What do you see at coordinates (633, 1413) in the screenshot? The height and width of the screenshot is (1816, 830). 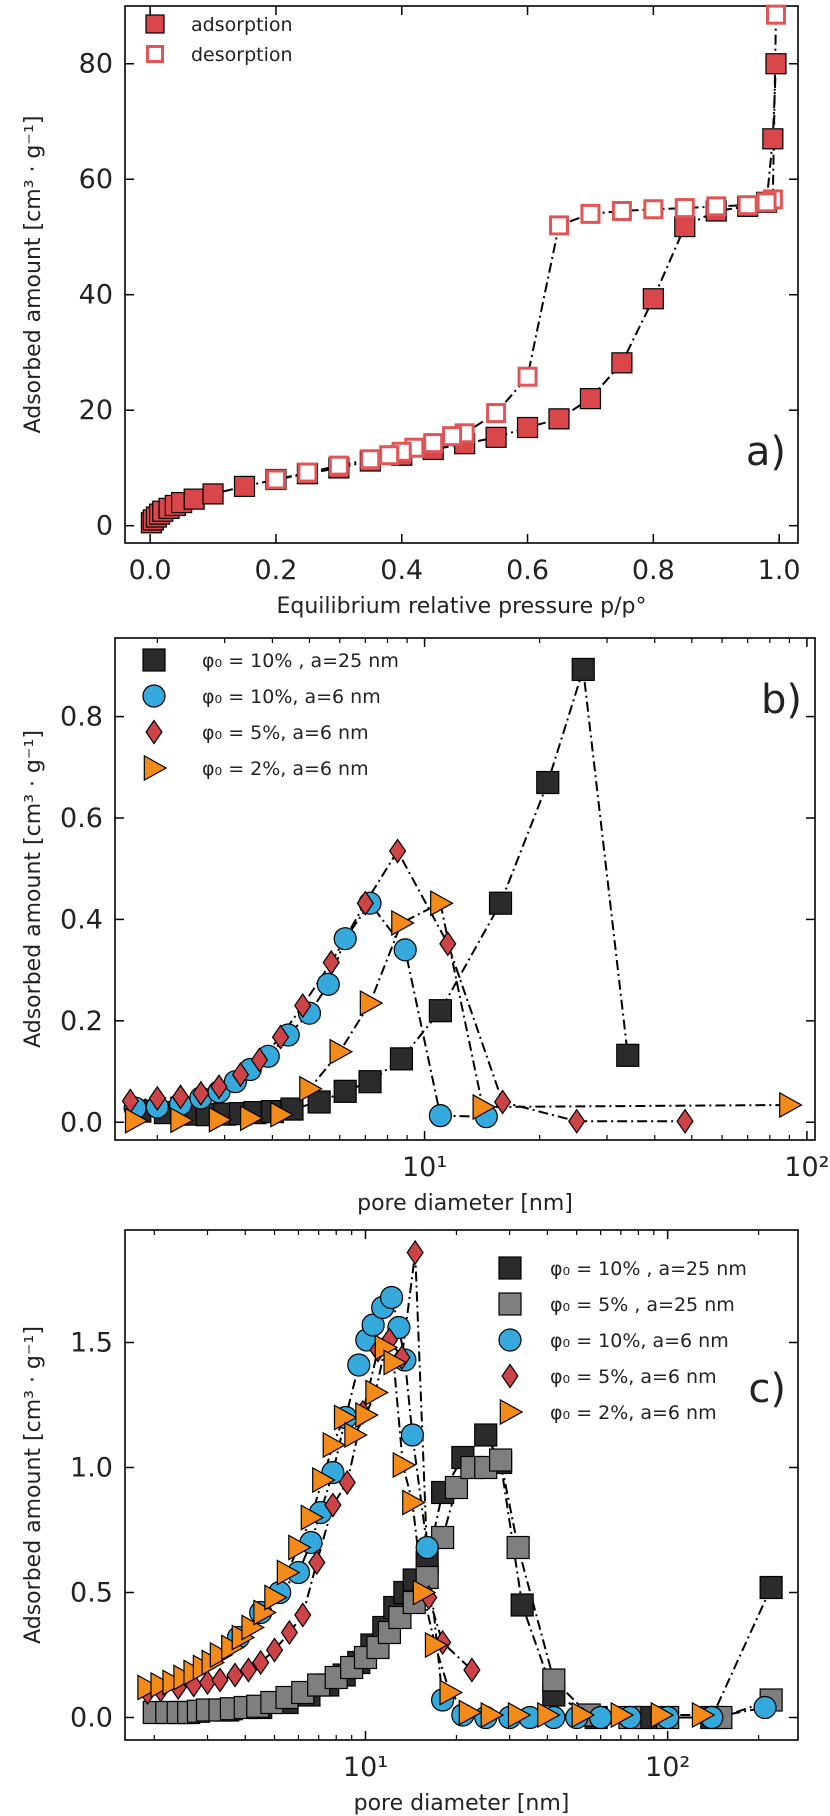 I see `legend-entry: φ₀ = 2%, a=6 nm` at bounding box center [633, 1413].